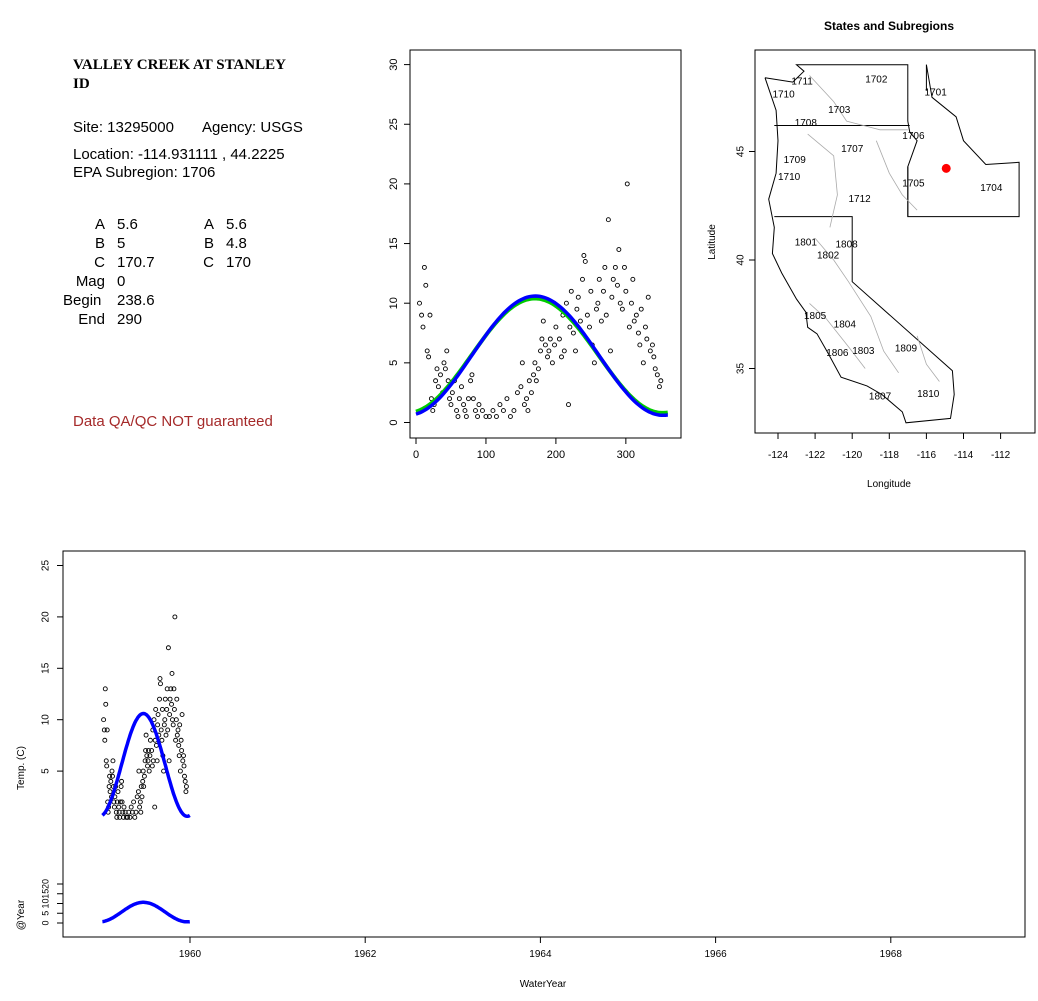 Image resolution: width=1038 pixels, height=1001 pixels. What do you see at coordinates (889, 26) in the screenshot?
I see `map-title: States and Subregions` at bounding box center [889, 26].